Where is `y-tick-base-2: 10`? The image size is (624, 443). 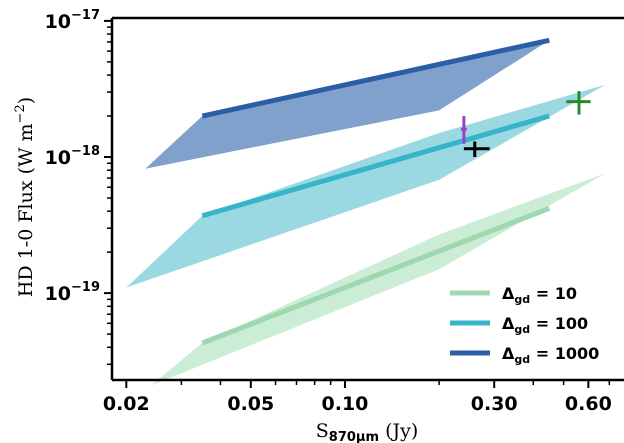 y-tick-base-2: 10 is located at coordinates (58, 158).